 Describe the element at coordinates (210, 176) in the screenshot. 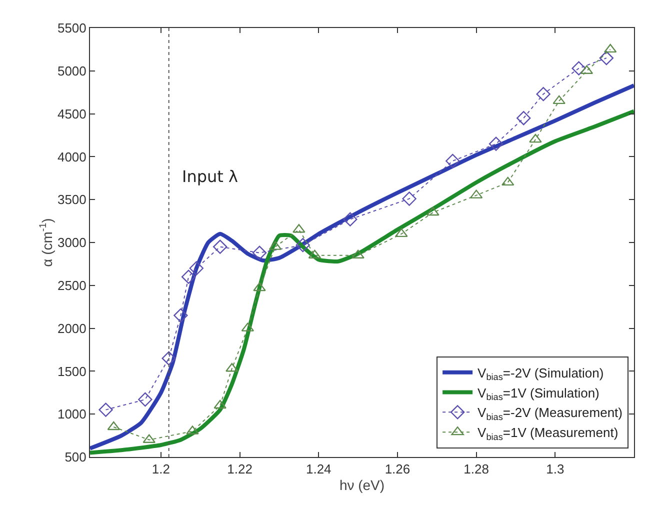

I see `annotation: Input λ` at that location.